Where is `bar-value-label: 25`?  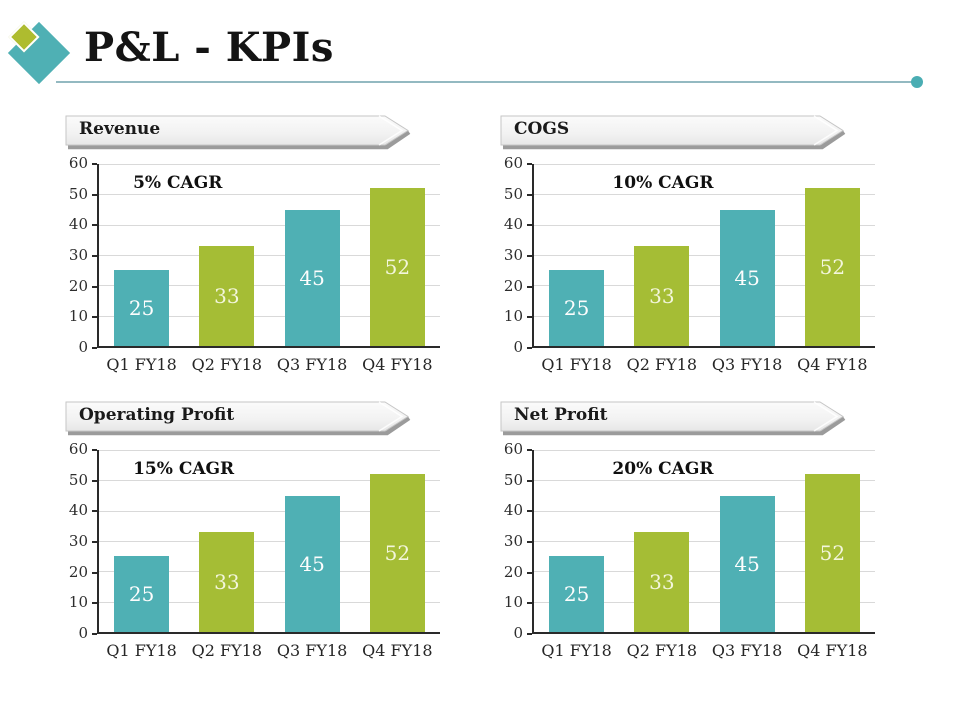
bar-value-label: 25 is located at coordinates (576, 308).